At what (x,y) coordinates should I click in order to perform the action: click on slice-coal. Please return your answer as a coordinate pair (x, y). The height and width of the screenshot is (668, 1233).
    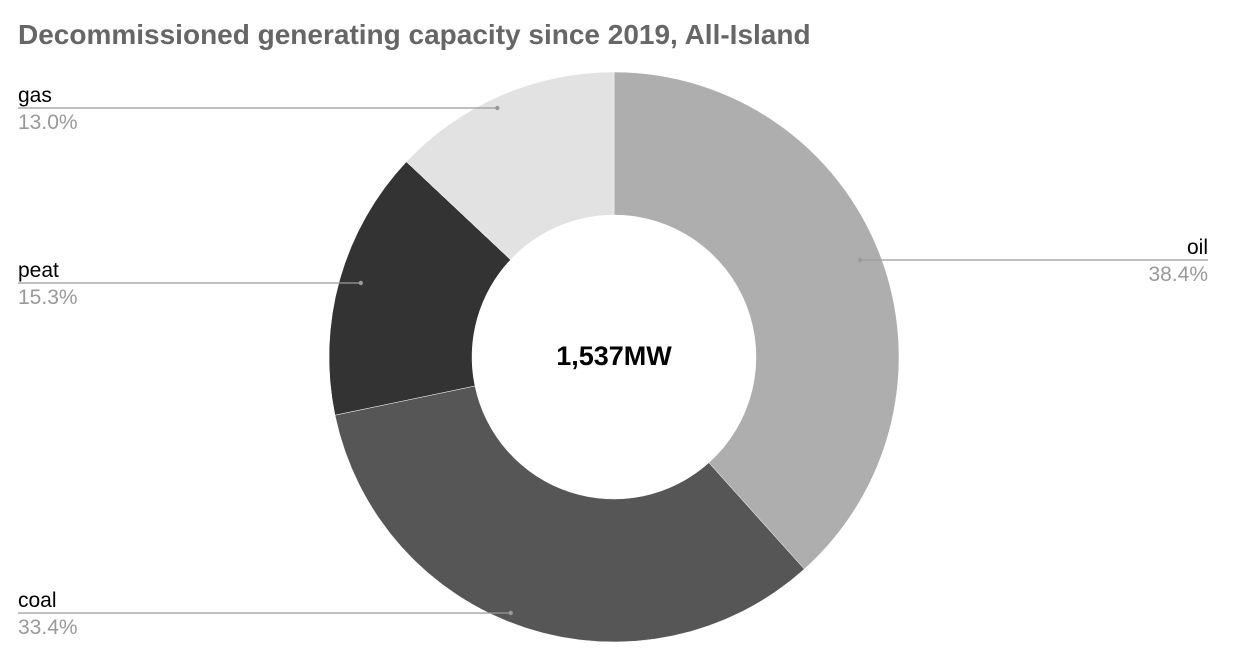
    Looking at the image, I should click on (569, 514).